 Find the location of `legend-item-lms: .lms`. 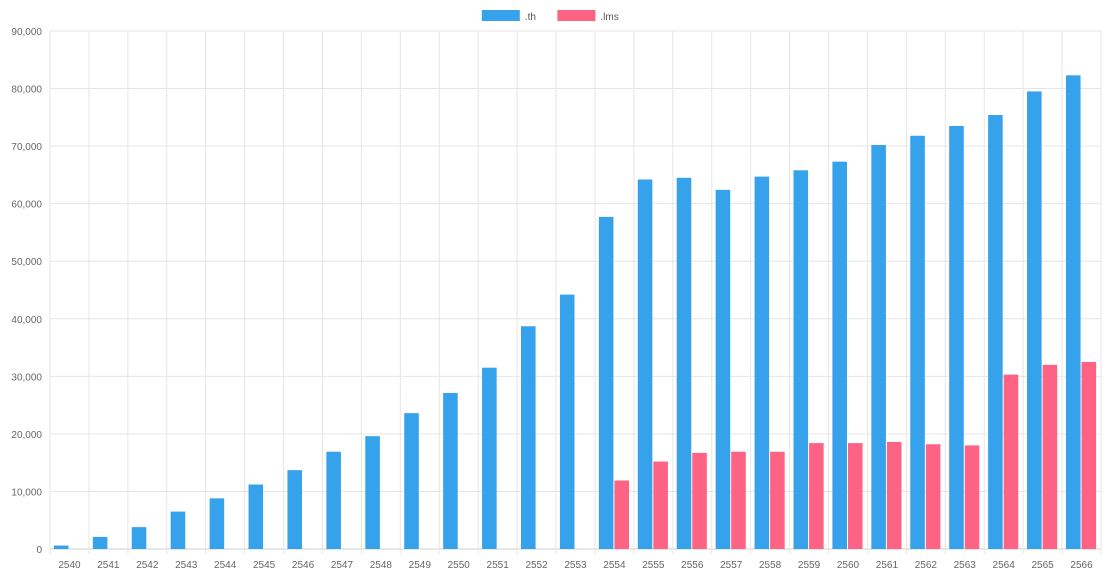

legend-item-lms: .lms is located at coordinates (588, 16).